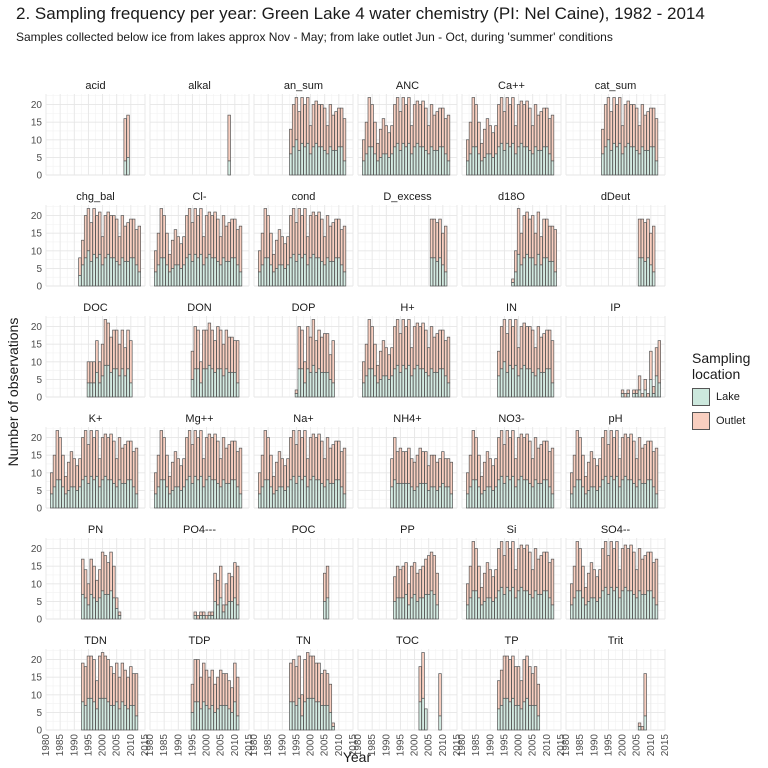  Describe the element at coordinates (727, 421) in the screenshot. I see `legend-item-outlet: Outlet` at that location.